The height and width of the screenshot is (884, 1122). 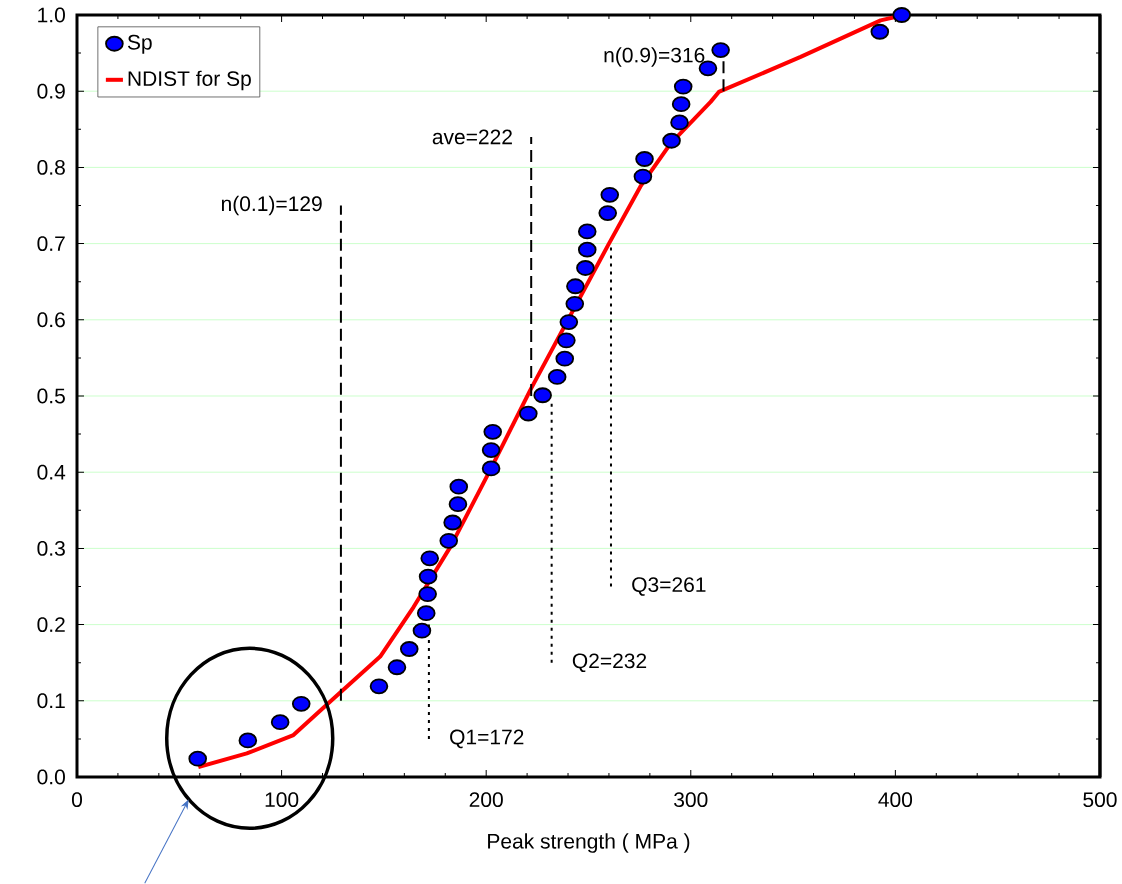 What do you see at coordinates (51, 320) in the screenshot?
I see `y-tick-label: 0.6` at bounding box center [51, 320].